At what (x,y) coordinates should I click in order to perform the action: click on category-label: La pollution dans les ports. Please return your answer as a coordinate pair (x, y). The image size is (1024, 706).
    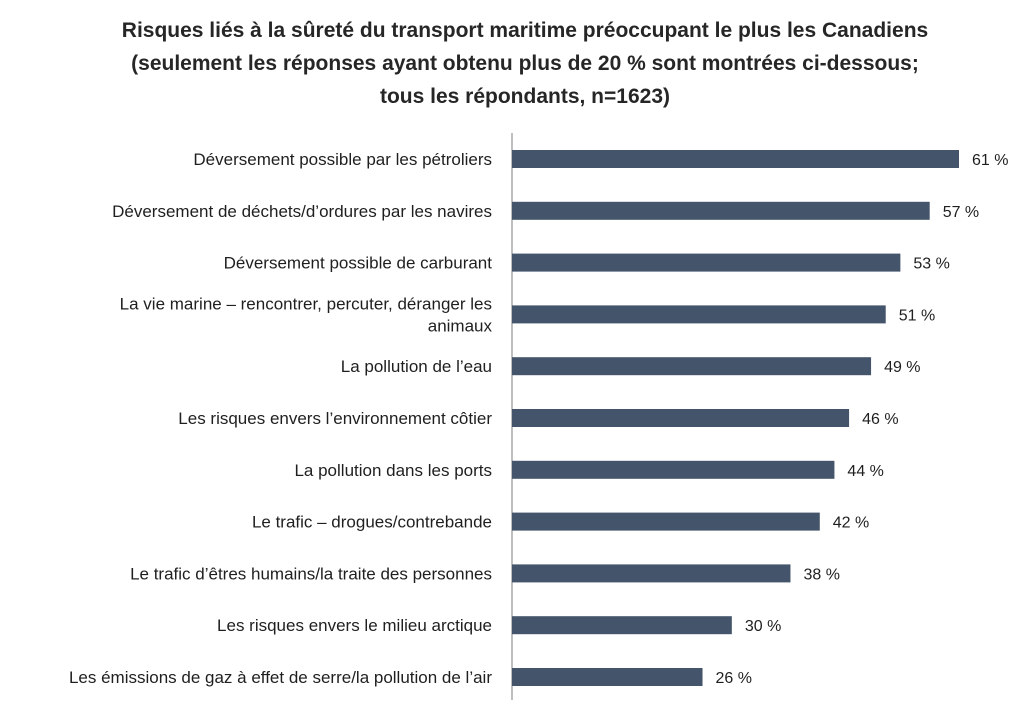
    Looking at the image, I should click on (393, 470).